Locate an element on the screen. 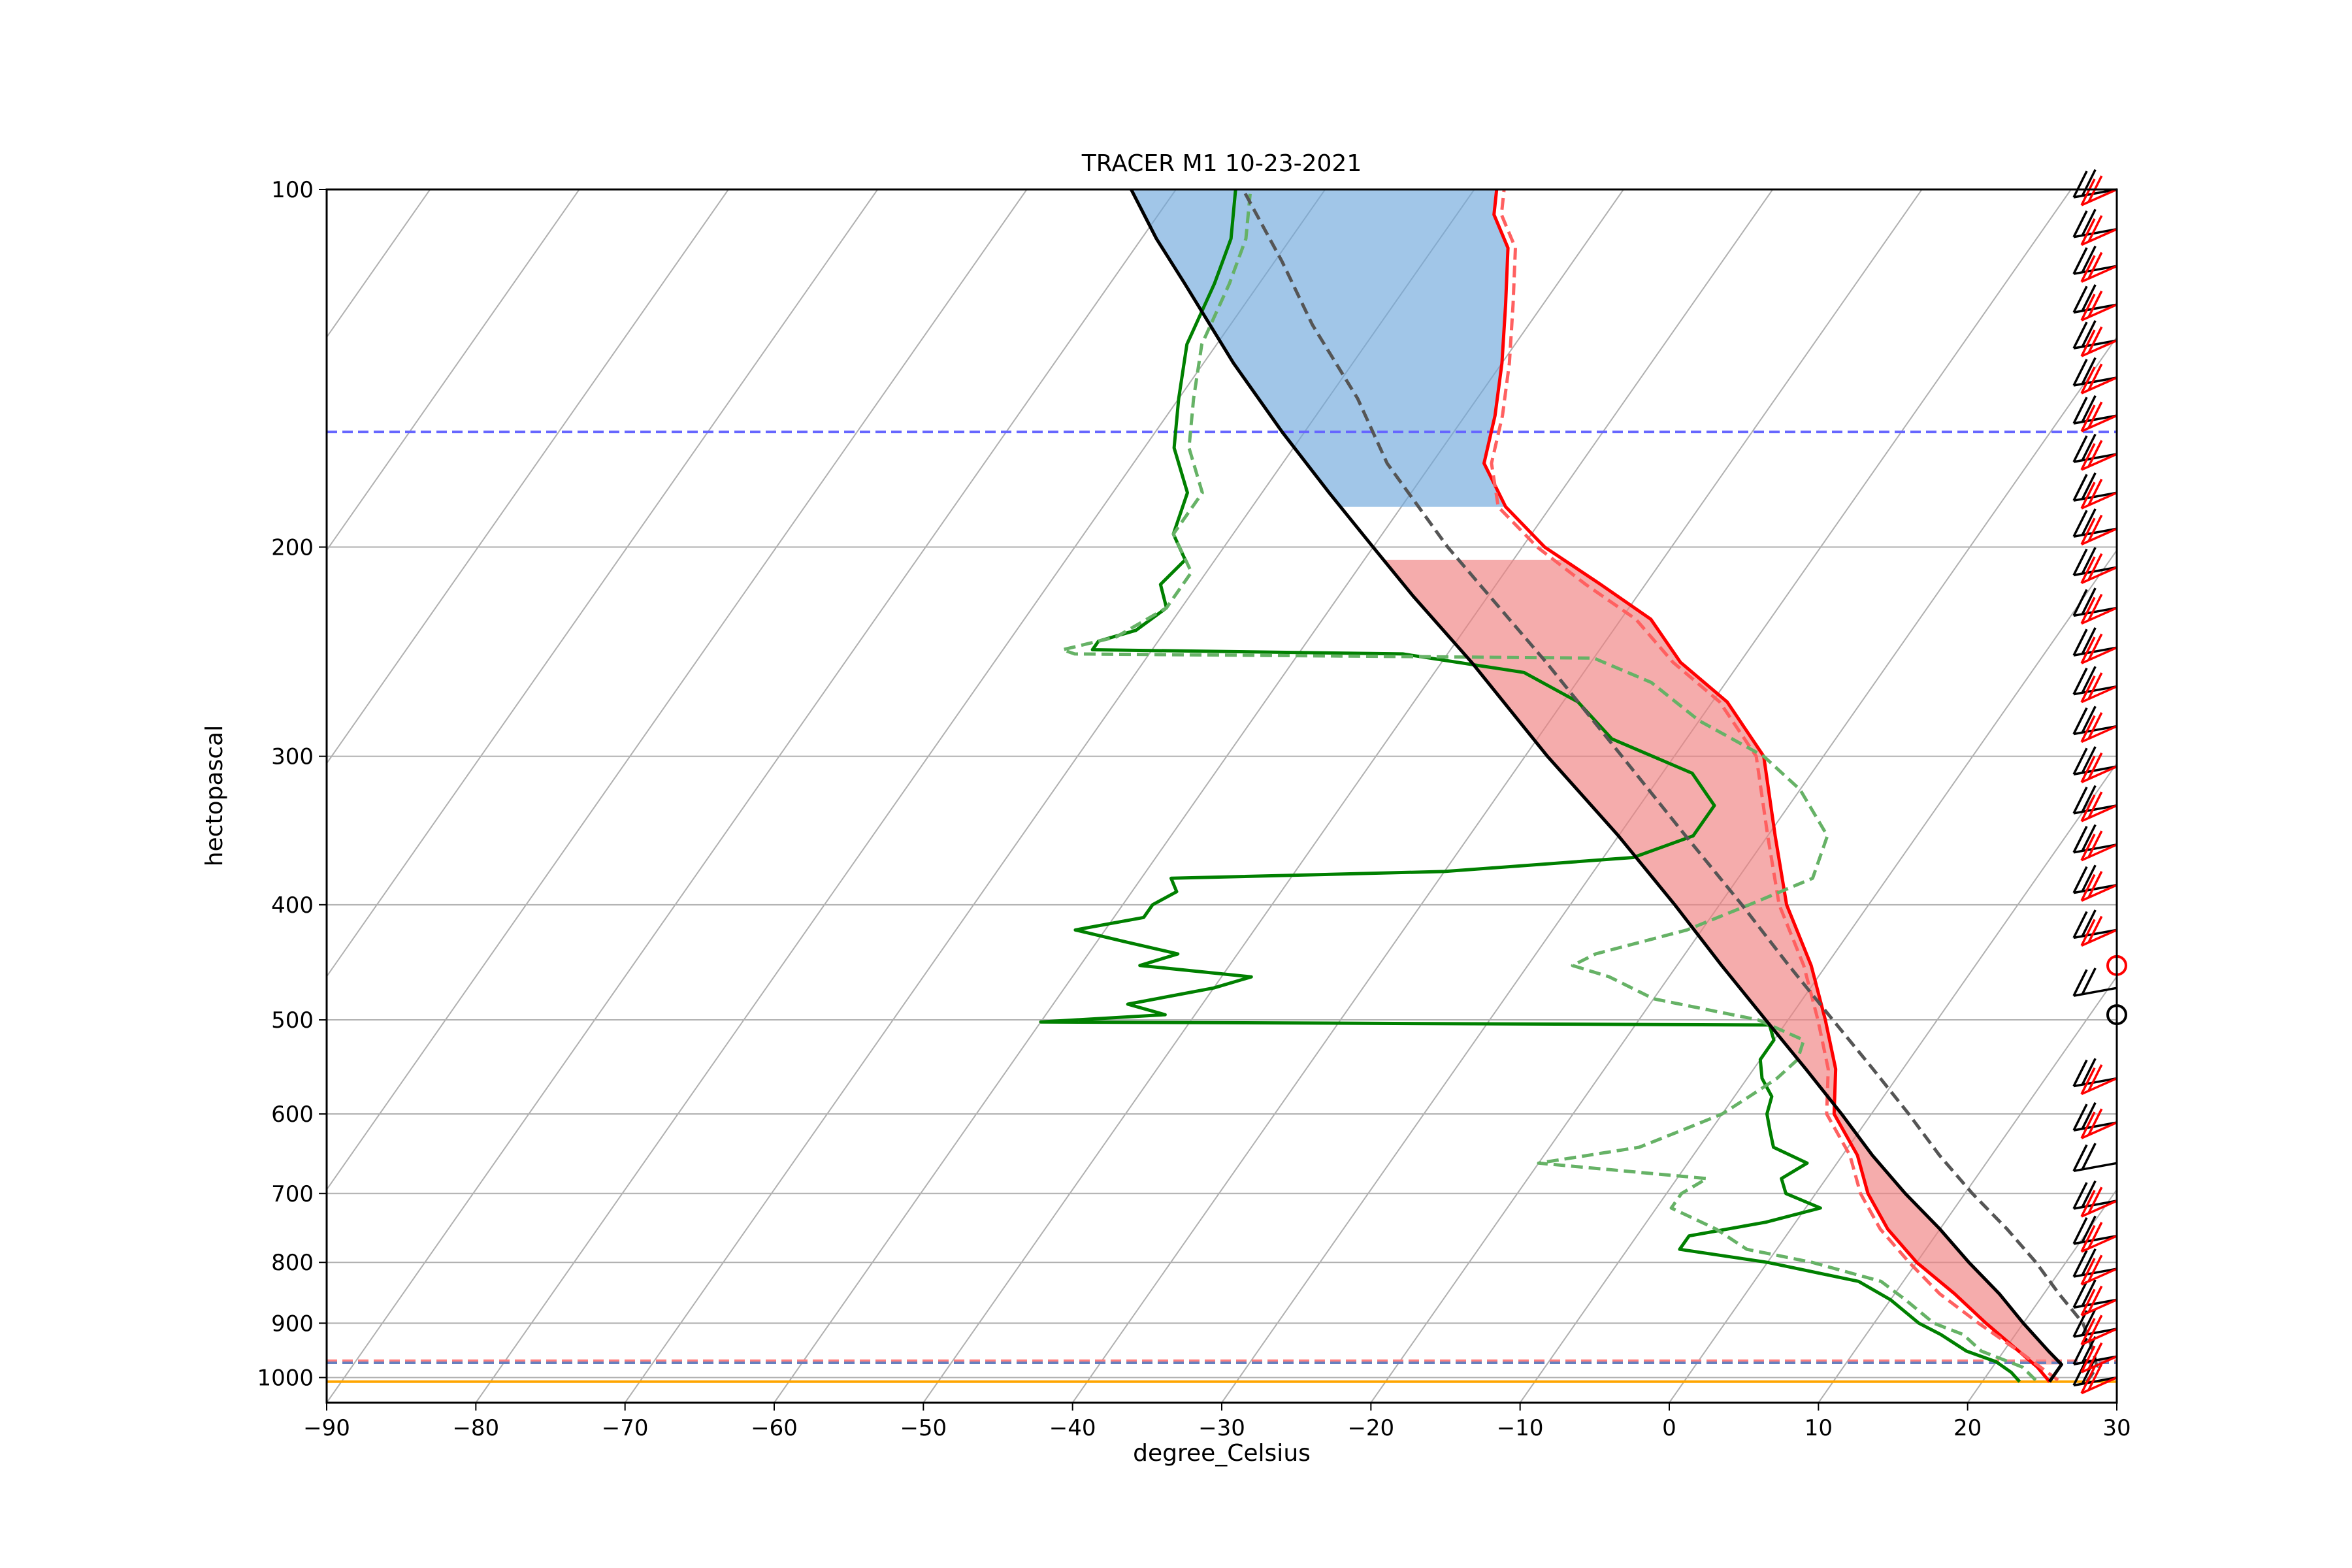 Image resolution: width=2352 pixels, height=1568 pixels. wind-barbs is located at coordinates (2099, 782).